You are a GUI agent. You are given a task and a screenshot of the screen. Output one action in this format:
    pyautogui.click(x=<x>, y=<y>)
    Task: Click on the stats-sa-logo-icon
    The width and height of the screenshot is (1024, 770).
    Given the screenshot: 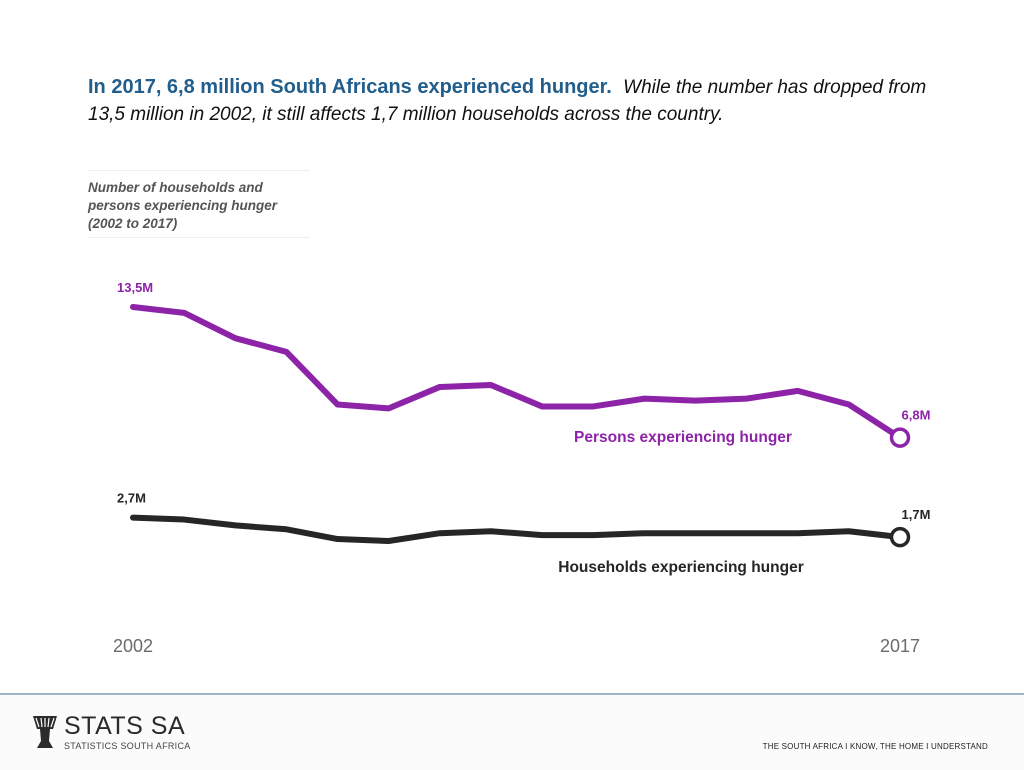 What is the action you would take?
    pyautogui.click(x=45, y=732)
    